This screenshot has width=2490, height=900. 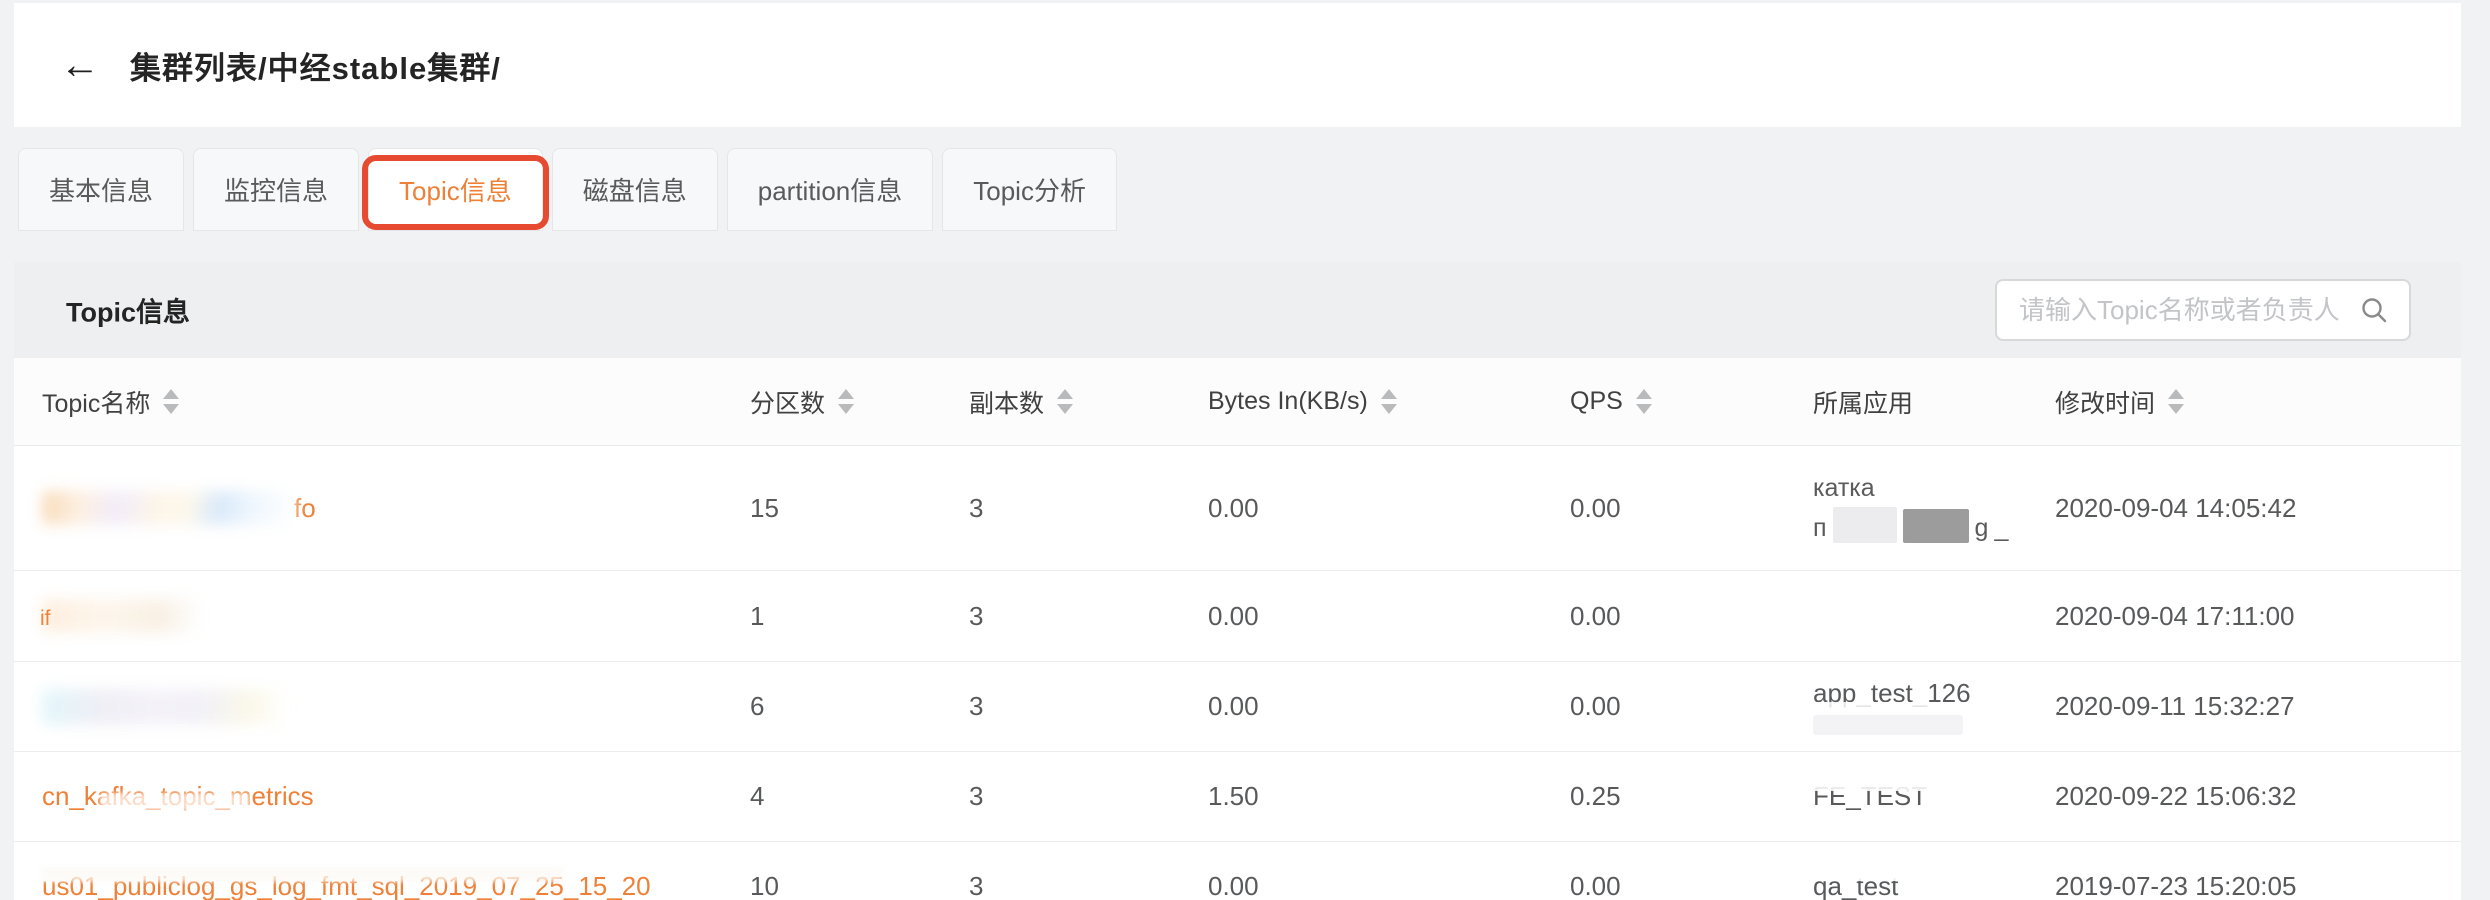 What do you see at coordinates (2175, 615) in the screenshot?
I see `modified-time-cell: 2020-09-04 17:11:00` at bounding box center [2175, 615].